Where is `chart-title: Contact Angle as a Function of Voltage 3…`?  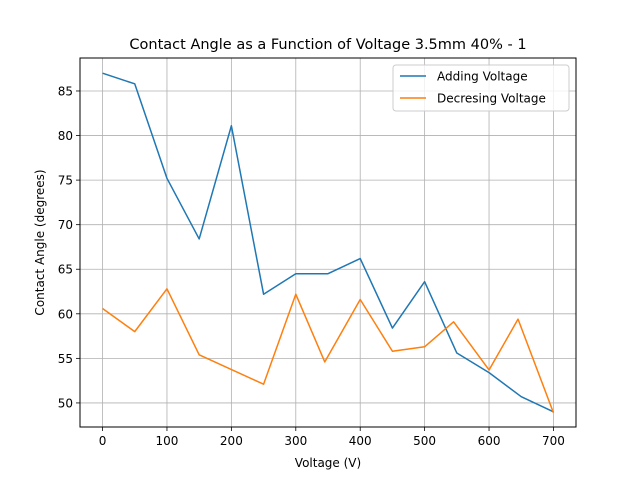
chart-title: Contact Angle as a Function of Voltage 3… is located at coordinates (327, 45).